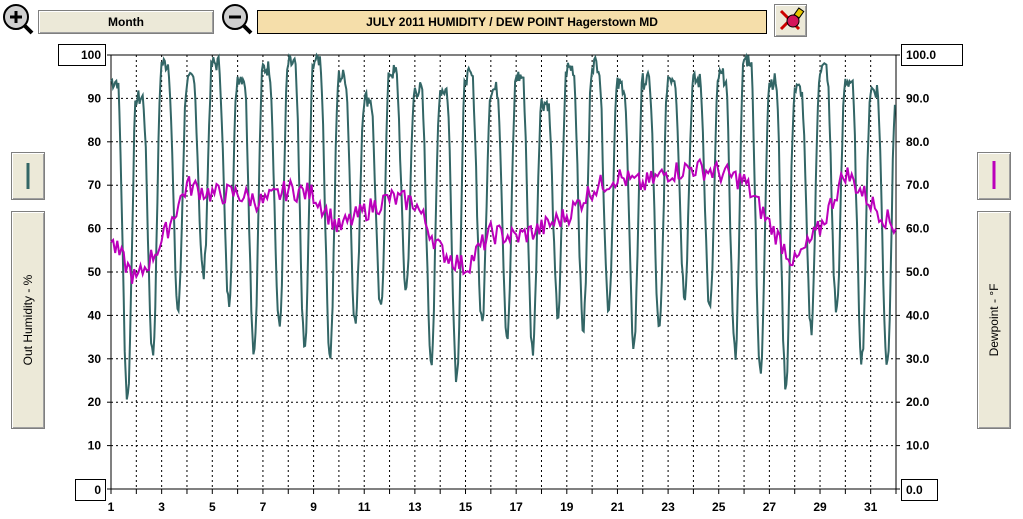  What do you see at coordinates (918, 98) in the screenshot?
I see `right-tick-label: 90.0` at bounding box center [918, 98].